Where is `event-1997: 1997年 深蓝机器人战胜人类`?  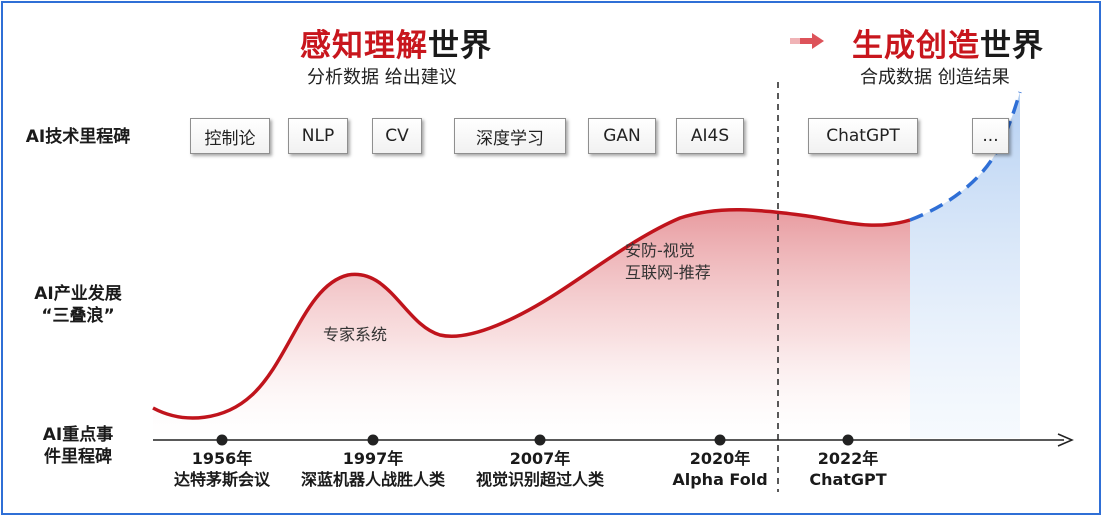 event-1997: 1997年 深蓝机器人战胜人类 is located at coordinates (373, 469).